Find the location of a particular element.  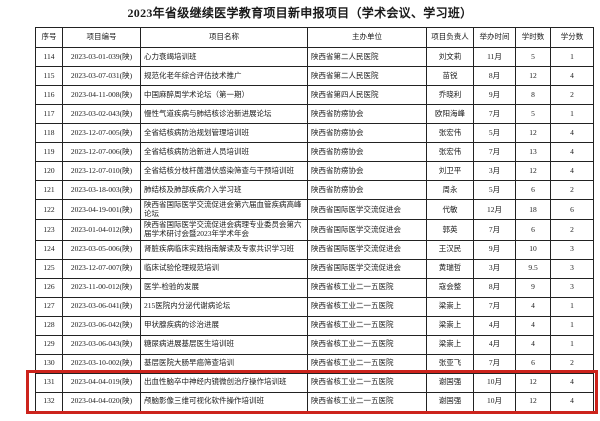

cell-leader: 代敏 is located at coordinates (450, 210).